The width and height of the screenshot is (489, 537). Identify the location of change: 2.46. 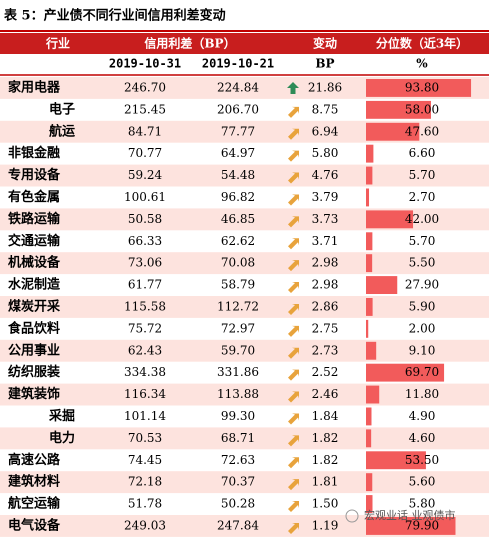
(325, 394).